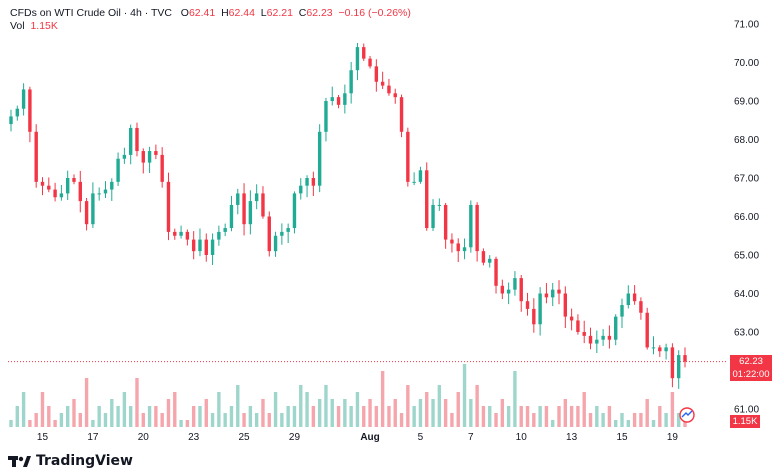 The height and width of the screenshot is (470, 780). What do you see at coordinates (746, 294) in the screenshot?
I see `price-tick-label: 64.00` at bounding box center [746, 294].